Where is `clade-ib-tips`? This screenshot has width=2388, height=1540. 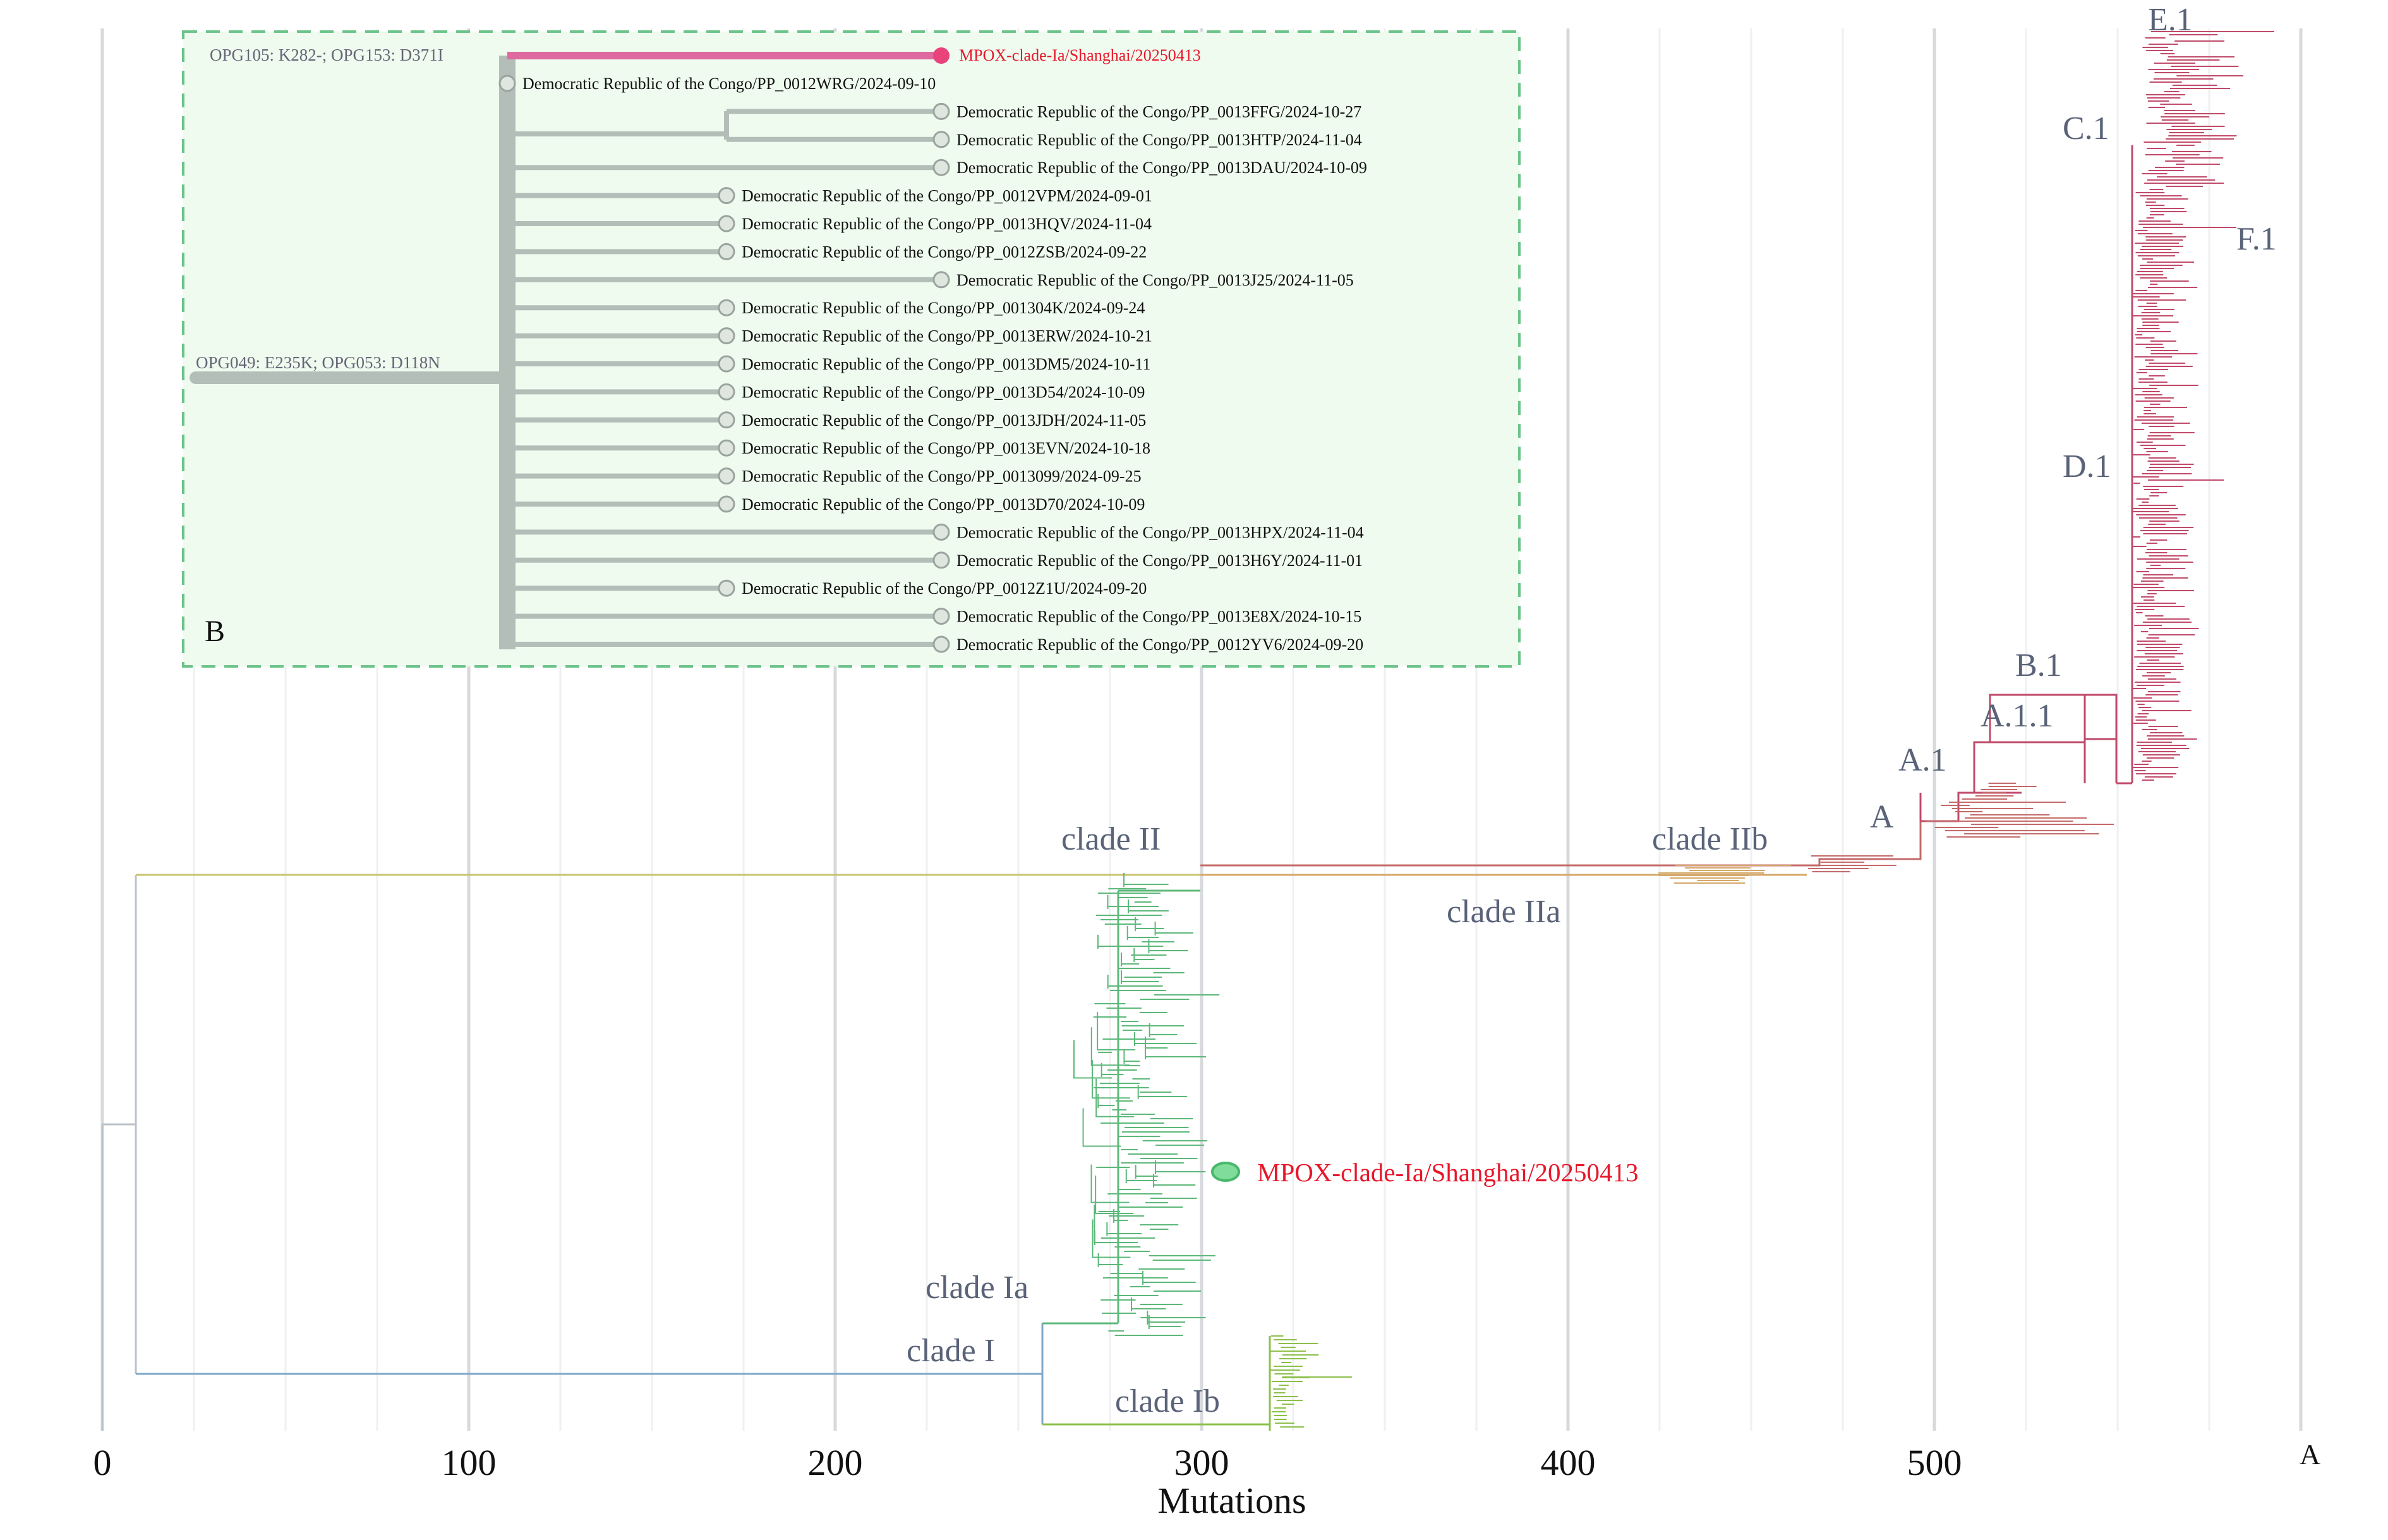 clade-ib-tips is located at coordinates (1310, 1383).